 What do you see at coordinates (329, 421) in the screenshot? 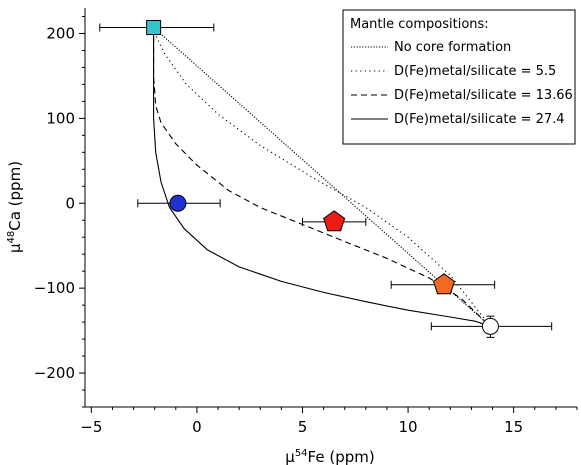
I see `x-axis: −5 0 5 10 15` at bounding box center [329, 421].